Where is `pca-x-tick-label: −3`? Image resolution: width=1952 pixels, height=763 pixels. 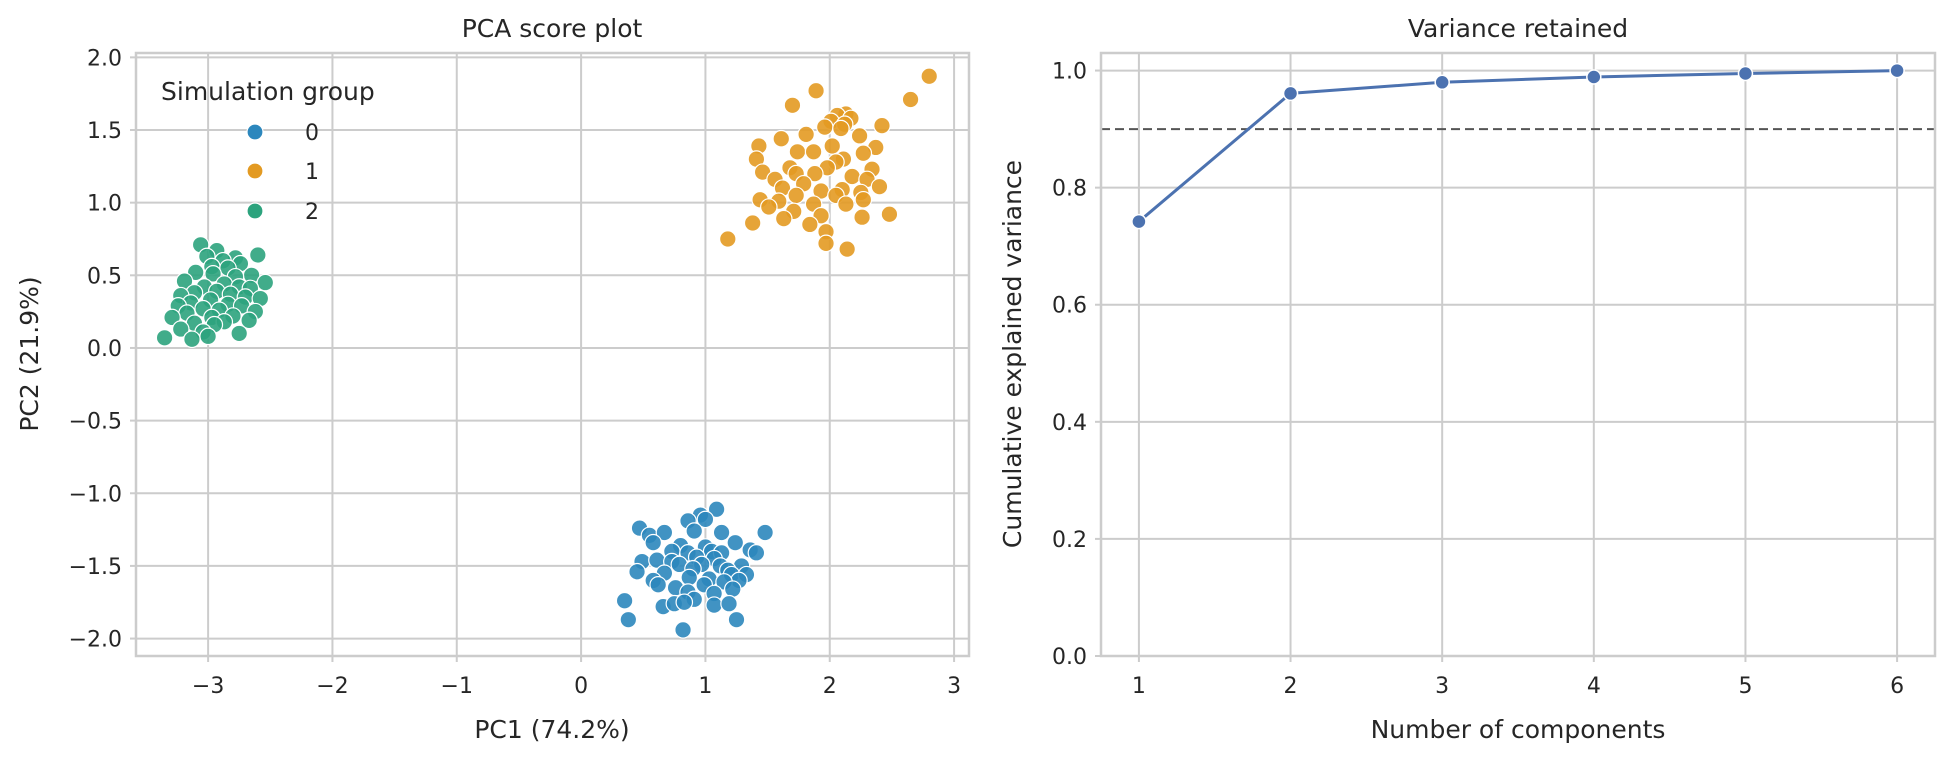
pca-x-tick-label: −3 is located at coordinates (208, 686).